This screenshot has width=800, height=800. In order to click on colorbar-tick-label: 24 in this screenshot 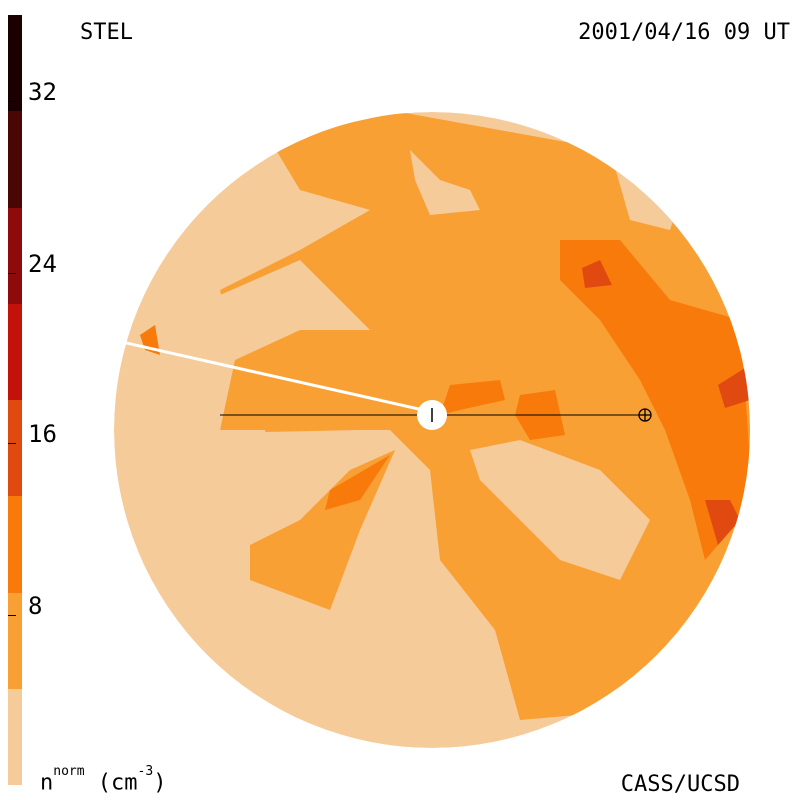, I will do `click(42, 264)`.